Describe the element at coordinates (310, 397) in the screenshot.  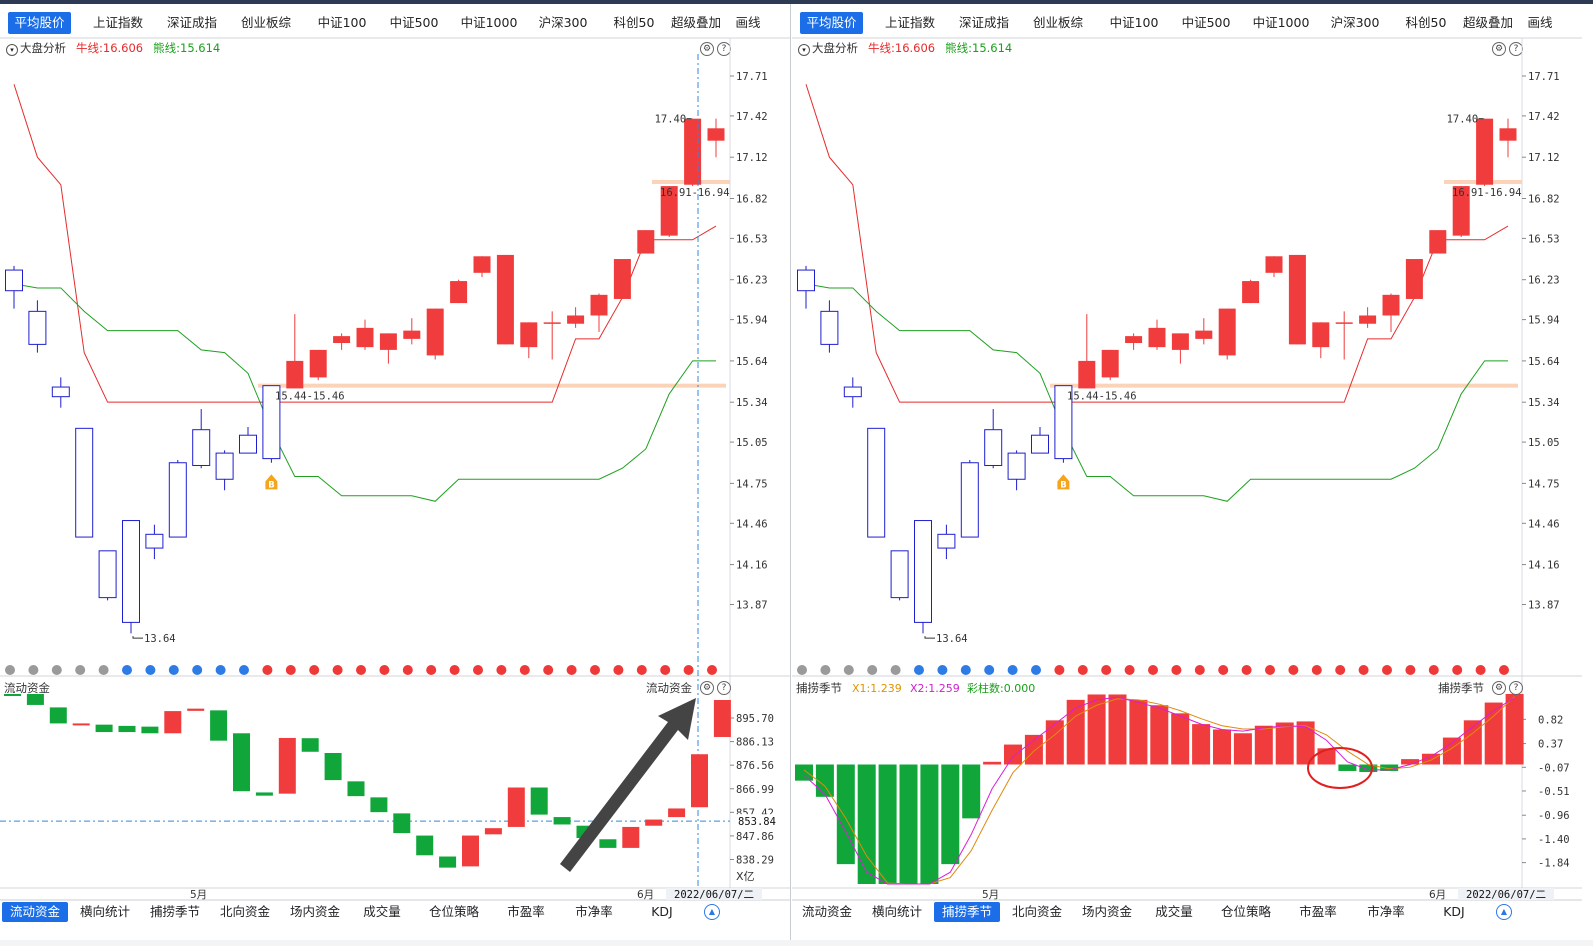
I see `support-label: 15.44-15.46` at that location.